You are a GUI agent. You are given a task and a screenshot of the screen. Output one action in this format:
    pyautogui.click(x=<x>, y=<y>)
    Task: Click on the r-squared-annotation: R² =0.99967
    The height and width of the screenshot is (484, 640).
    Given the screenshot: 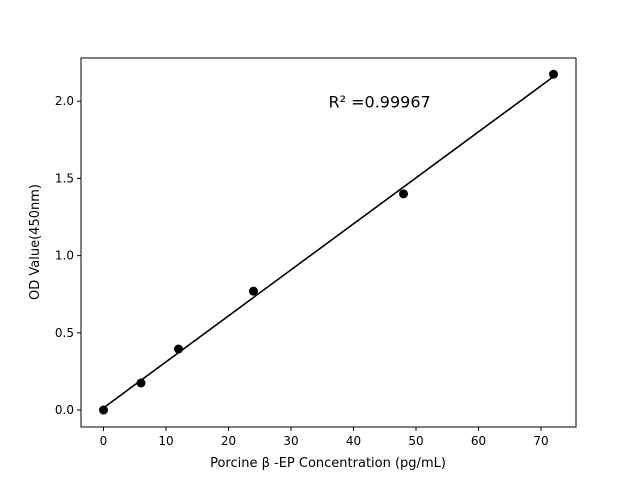 What is the action you would take?
    pyautogui.click(x=380, y=101)
    